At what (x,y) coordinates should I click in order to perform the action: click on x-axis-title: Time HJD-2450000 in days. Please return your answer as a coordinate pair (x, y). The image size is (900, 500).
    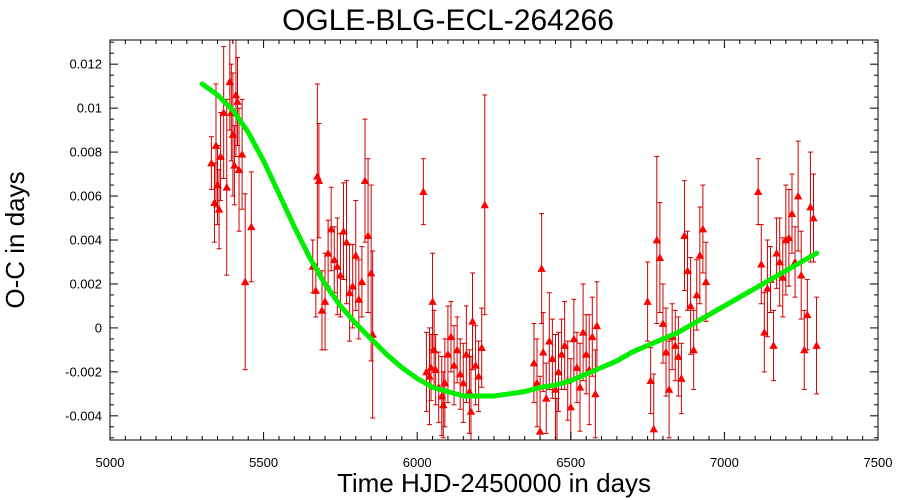
    Looking at the image, I should click on (494, 483).